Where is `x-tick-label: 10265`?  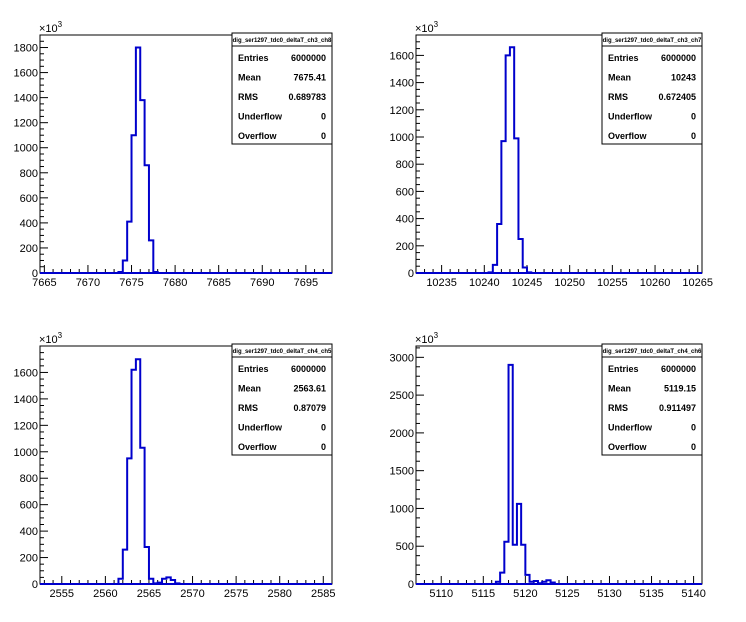
x-tick-label: 10265 is located at coordinates (697, 283).